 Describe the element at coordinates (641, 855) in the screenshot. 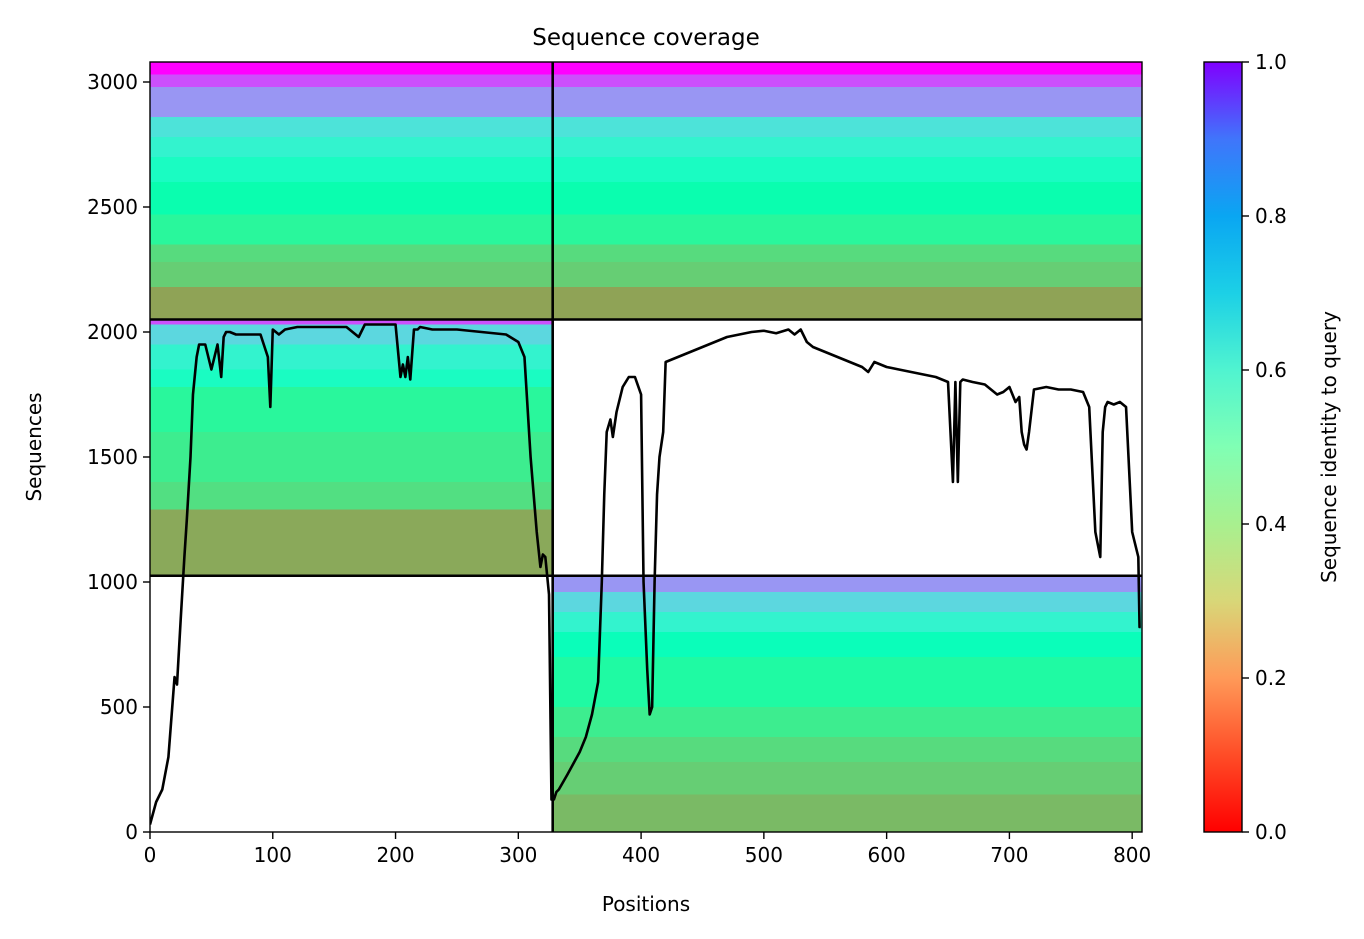

I see `x-tick-label-400: 400` at that location.